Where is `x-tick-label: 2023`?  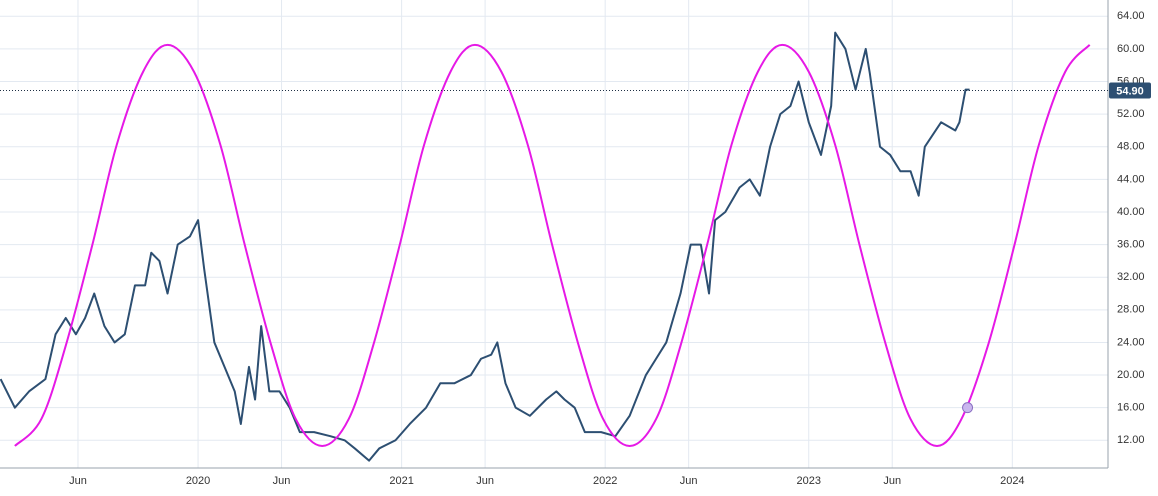 x-tick-label: 2023 is located at coordinates (809, 481).